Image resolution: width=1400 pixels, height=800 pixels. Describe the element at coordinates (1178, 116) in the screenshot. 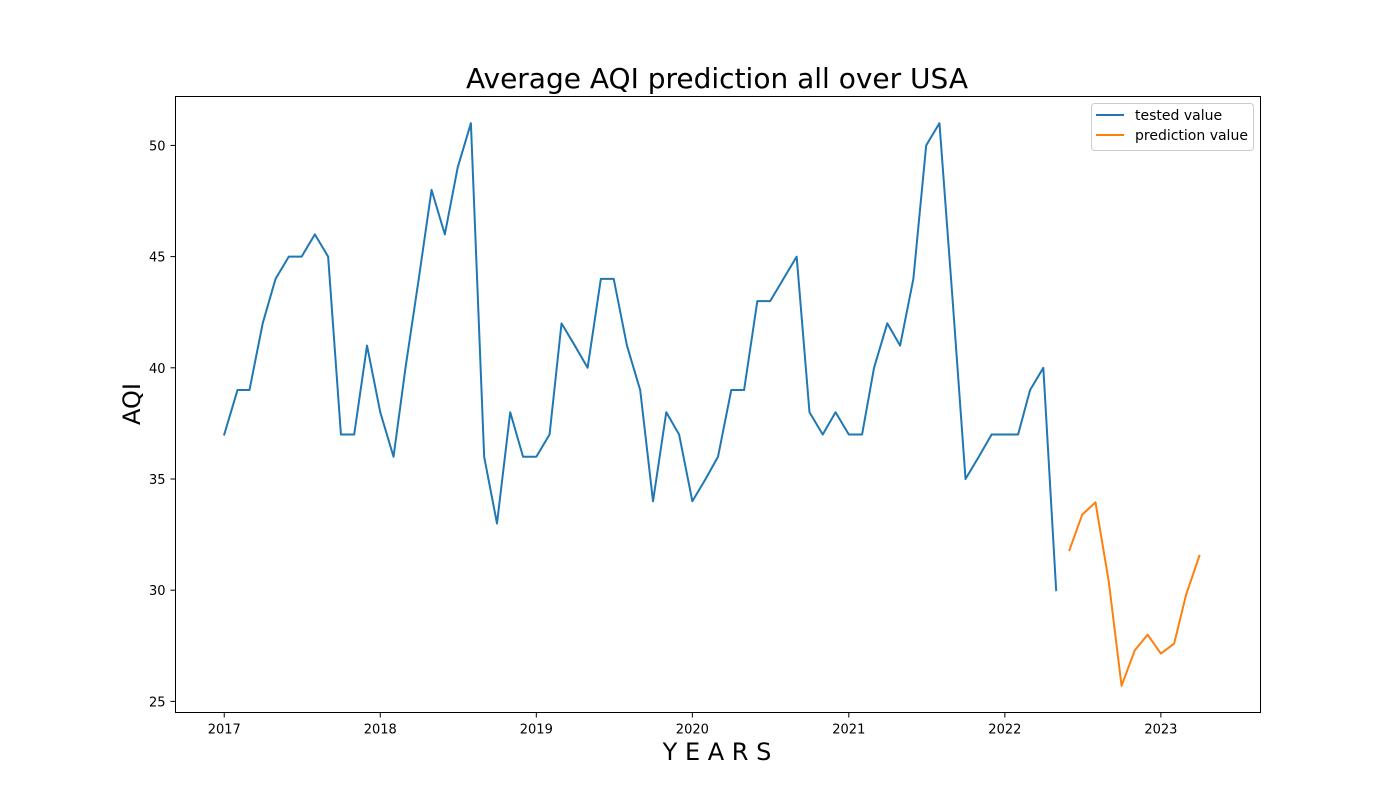

I see `legend-label-tested-value: tested value` at that location.